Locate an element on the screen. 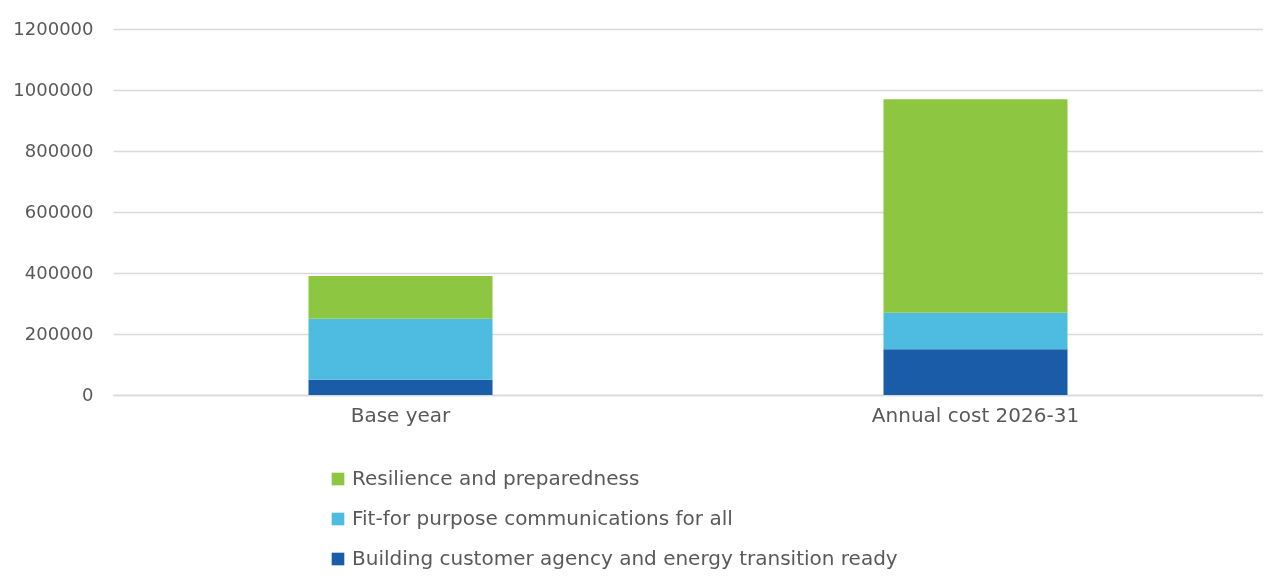  y-tick-label: 800000 is located at coordinates (59, 150).